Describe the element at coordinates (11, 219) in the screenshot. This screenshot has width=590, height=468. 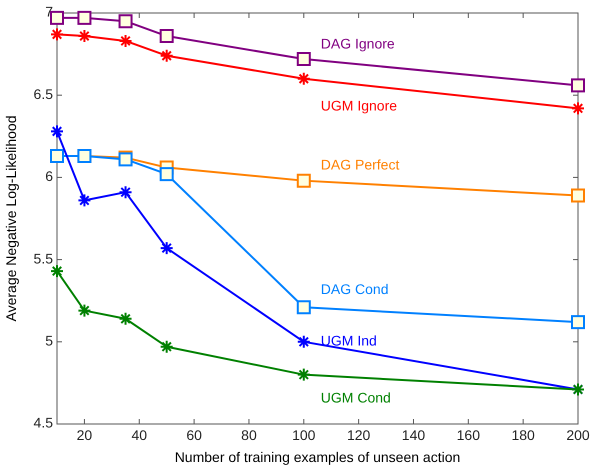
I see `y-axis-title: Average Negative Log-Likelihood` at that location.